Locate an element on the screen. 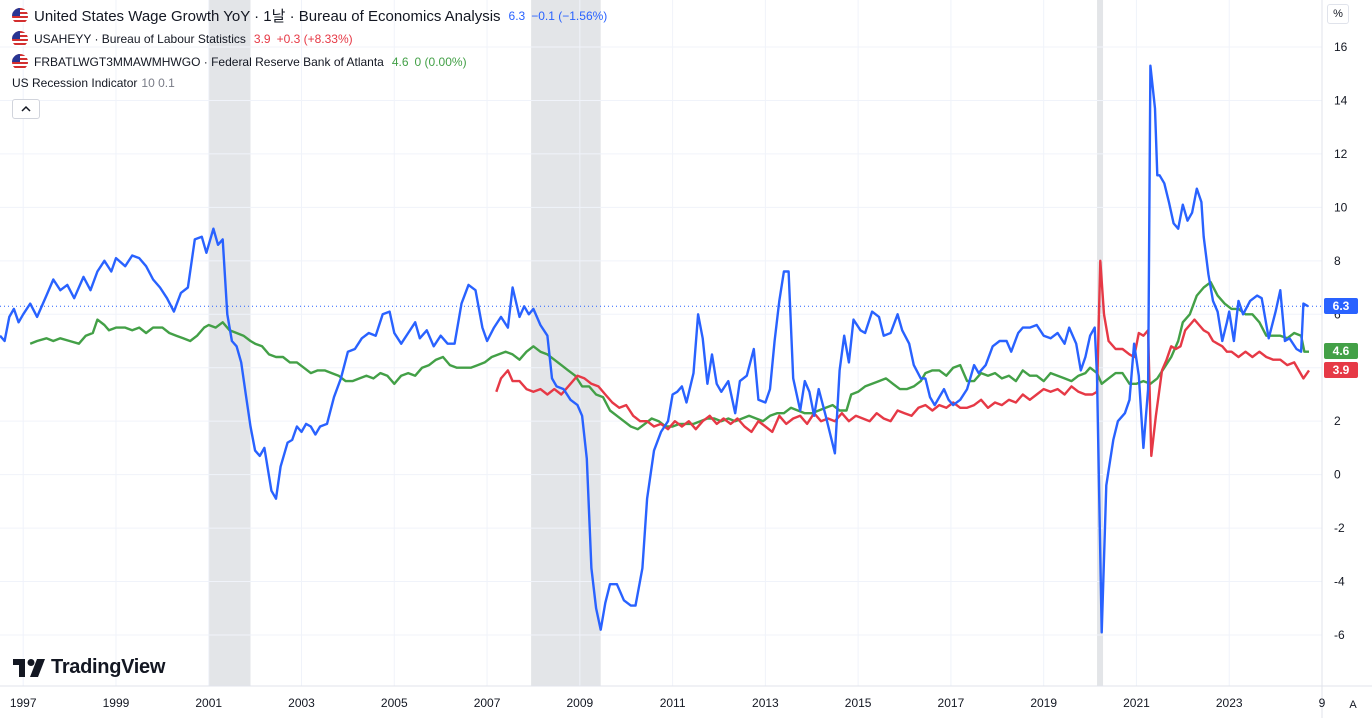 The width and height of the screenshot is (1372, 718). legend-series2-title: USAHEYY · Bureau of Labour Statistics is located at coordinates (140, 38).